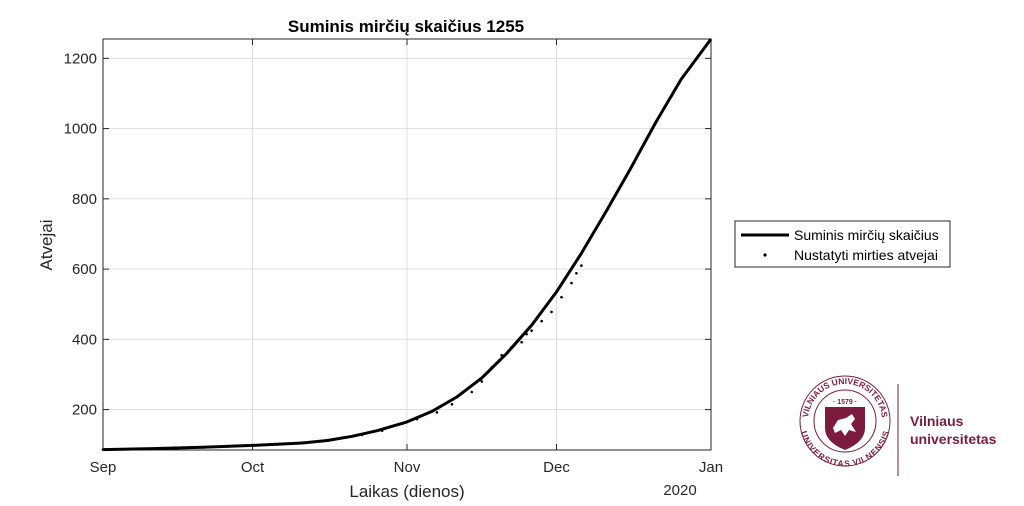  What do you see at coordinates (84, 269) in the screenshot?
I see `y-tick-label: 600` at bounding box center [84, 269].